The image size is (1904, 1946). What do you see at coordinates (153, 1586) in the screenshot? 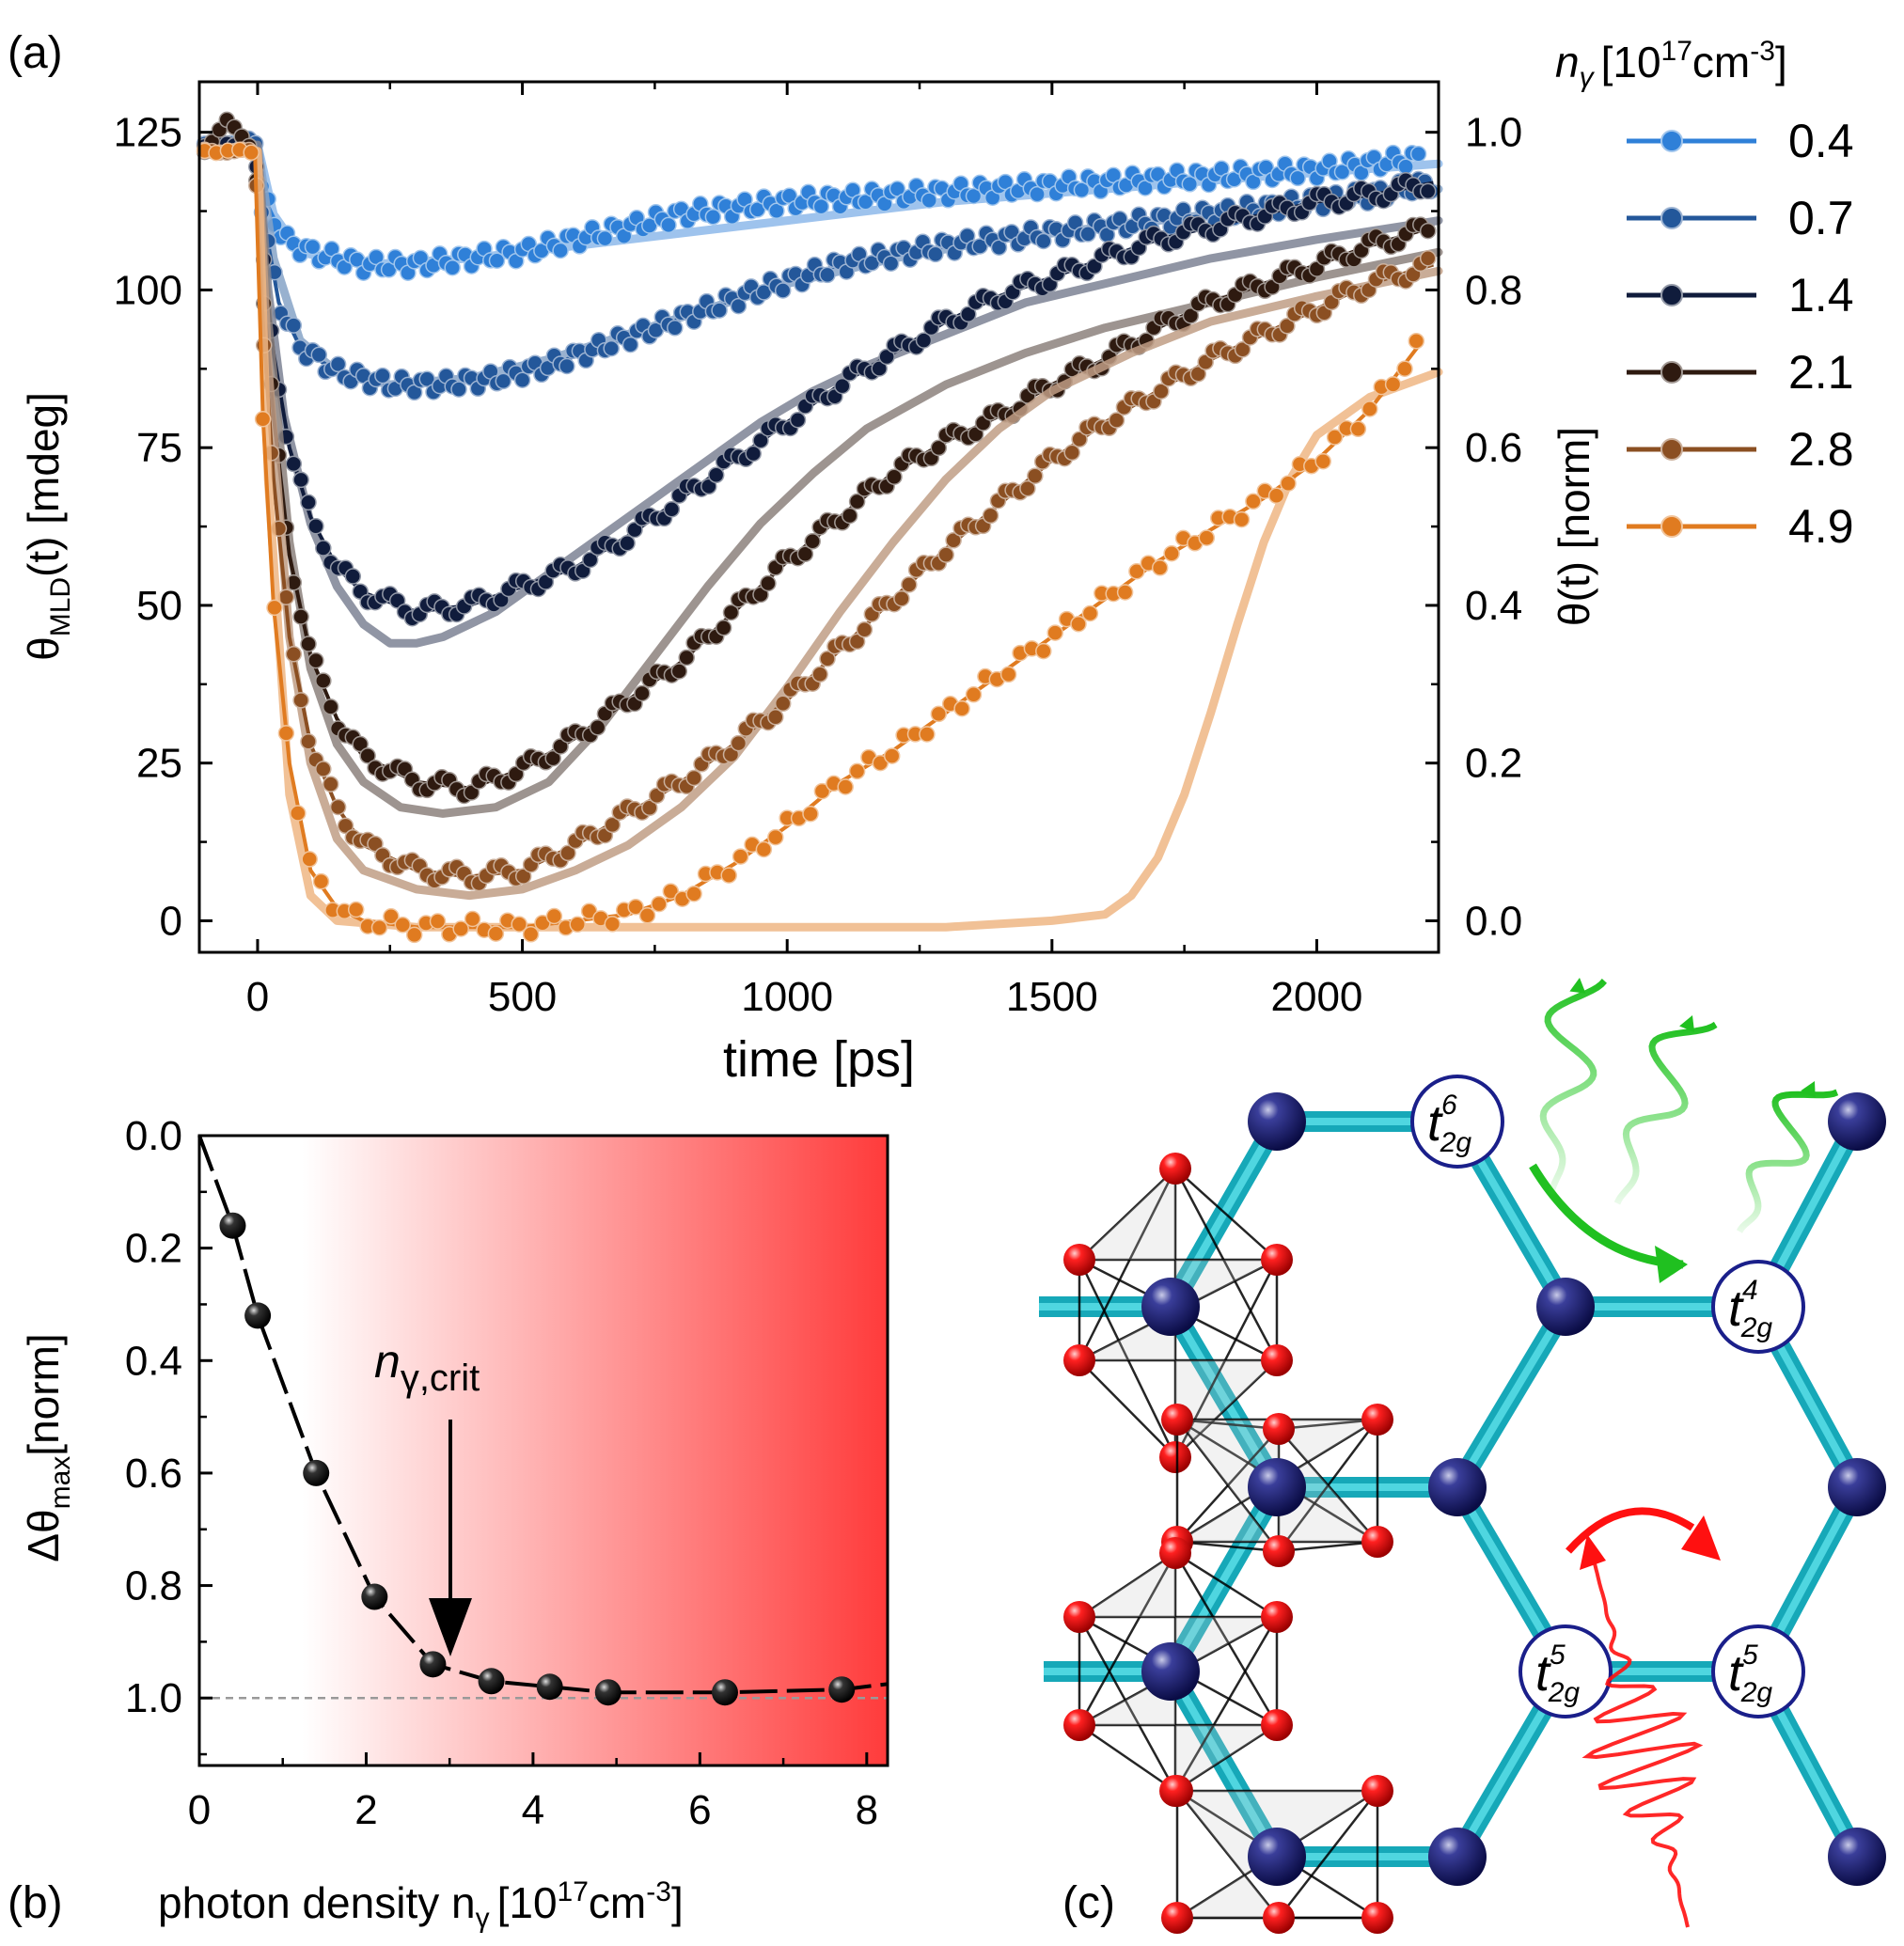
I see `y-tick-label: 0.8` at bounding box center [153, 1586].